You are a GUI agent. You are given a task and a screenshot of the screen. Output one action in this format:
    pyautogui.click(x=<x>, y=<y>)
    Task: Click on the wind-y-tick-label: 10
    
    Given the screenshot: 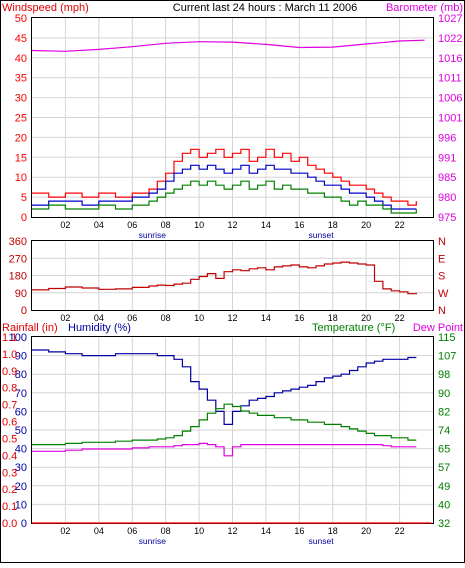 What is the action you would take?
    pyautogui.click(x=21, y=178)
    